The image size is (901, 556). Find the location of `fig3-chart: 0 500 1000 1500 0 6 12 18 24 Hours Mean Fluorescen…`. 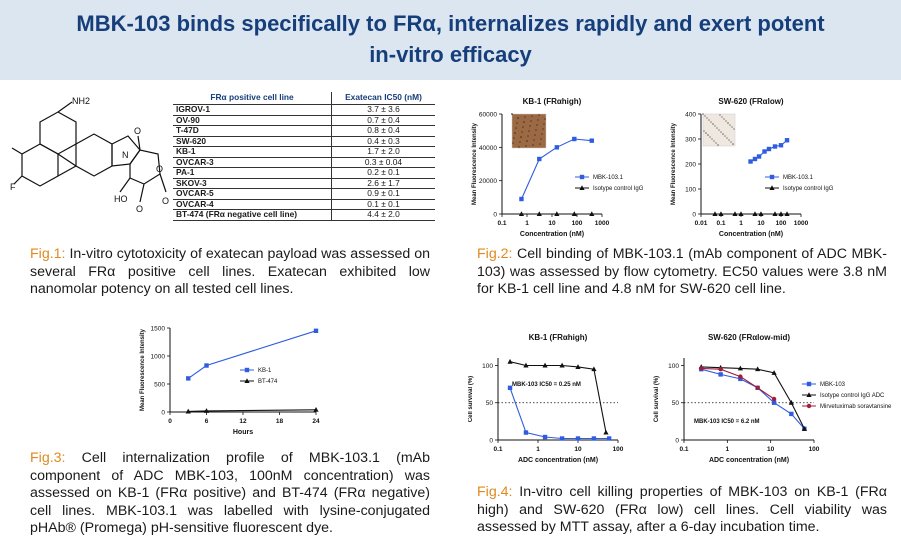

fig3-chart: 0 500 1000 1500 0 6 12 18 24 Hours Mean Fluorescen… is located at coordinates (230, 381).